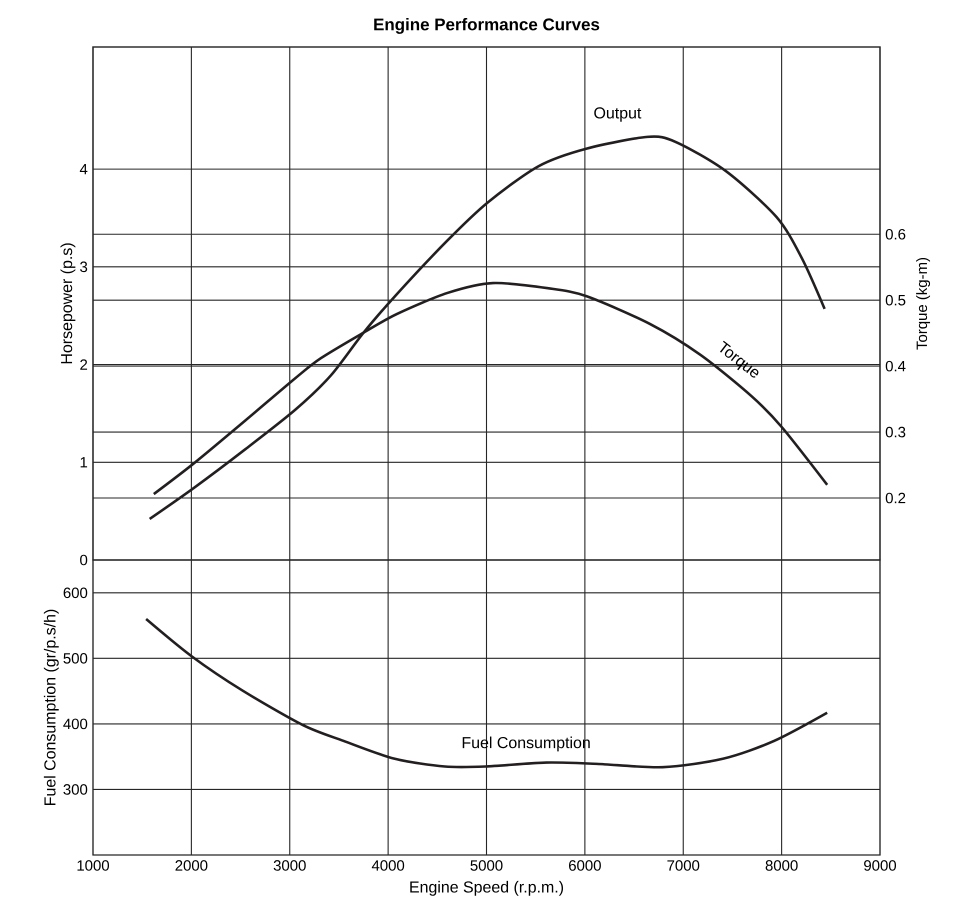 The image size is (958, 918). Describe the element at coordinates (75, 658) in the screenshot. I see `y-tick-label: 500` at that location.